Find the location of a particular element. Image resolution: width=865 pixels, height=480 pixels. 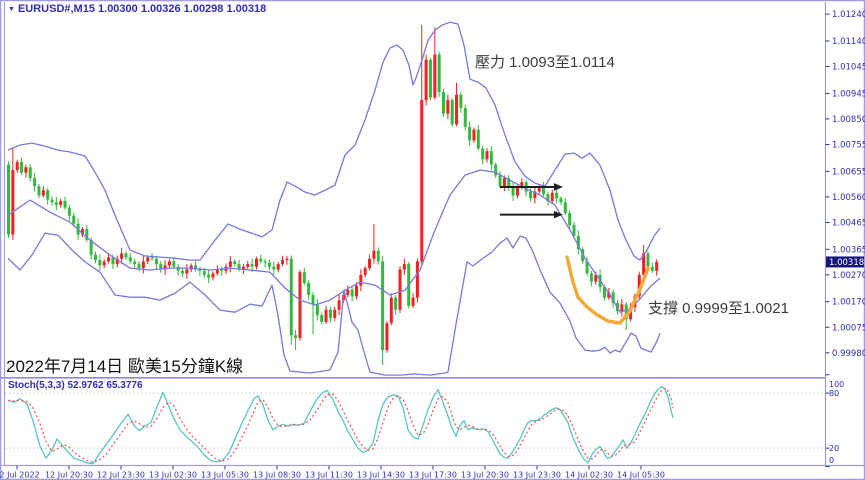

price-tick-label: 1.00560 is located at coordinates (848, 198).